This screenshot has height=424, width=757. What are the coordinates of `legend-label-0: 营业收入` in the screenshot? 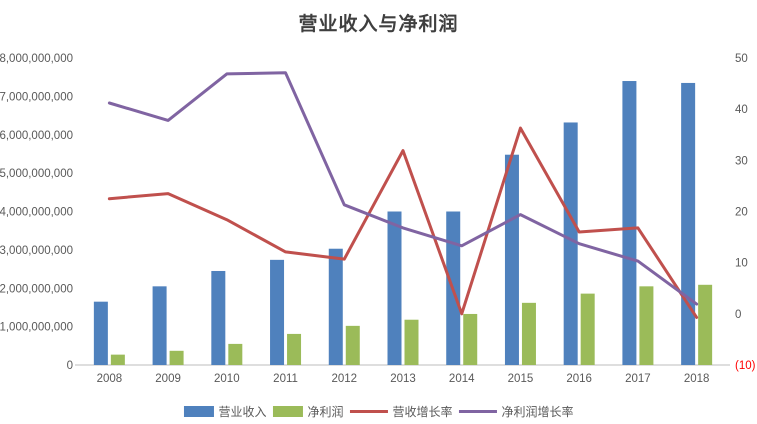 It's located at (242, 412).